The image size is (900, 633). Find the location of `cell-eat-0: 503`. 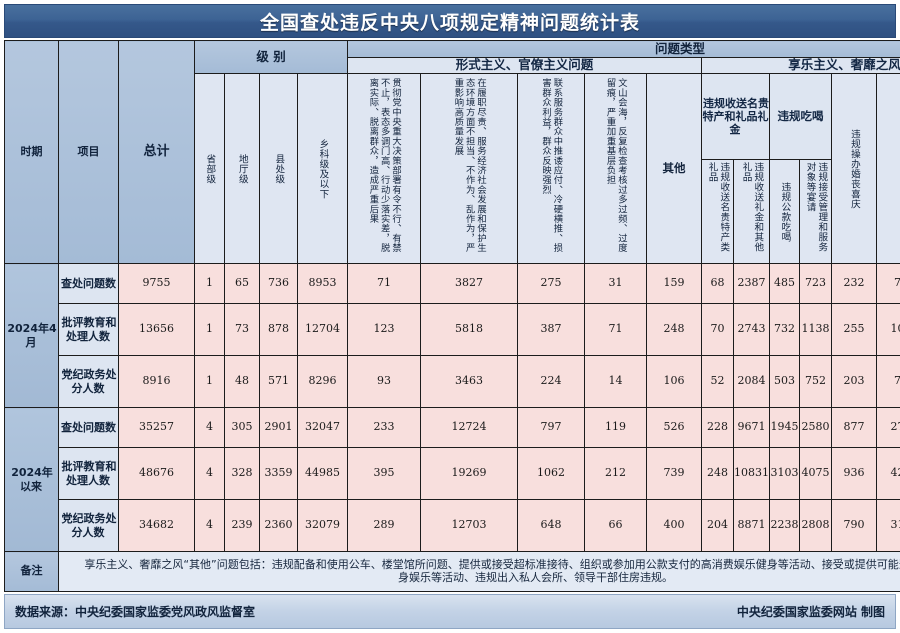

cell-eat-0: 503 is located at coordinates (785, 381).